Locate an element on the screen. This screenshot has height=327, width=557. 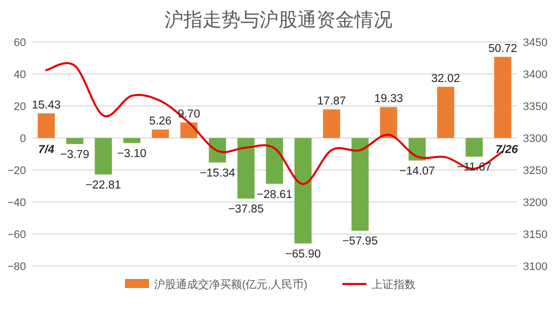
legend-label: 沪股通成交净买额(亿元,人民币) is located at coordinates (231, 284).